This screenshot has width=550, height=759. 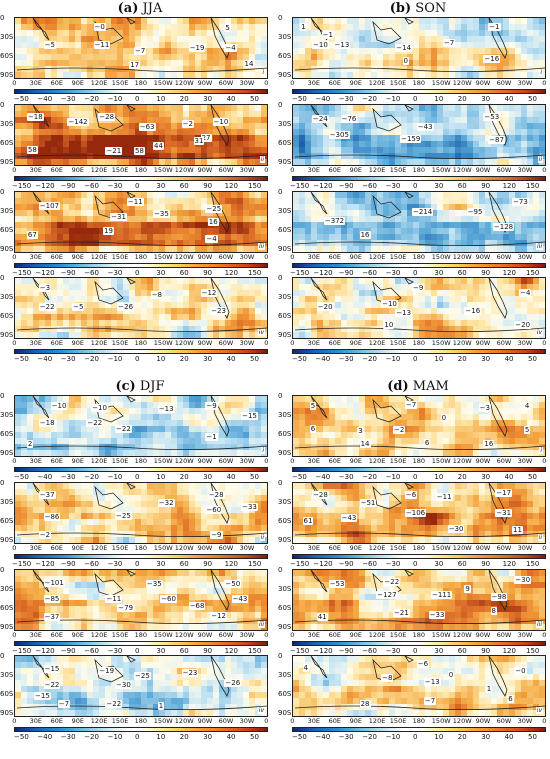 What do you see at coordinates (411, 139) in the screenshot?
I see `anomaly-value-label: −159` at bounding box center [411, 139].